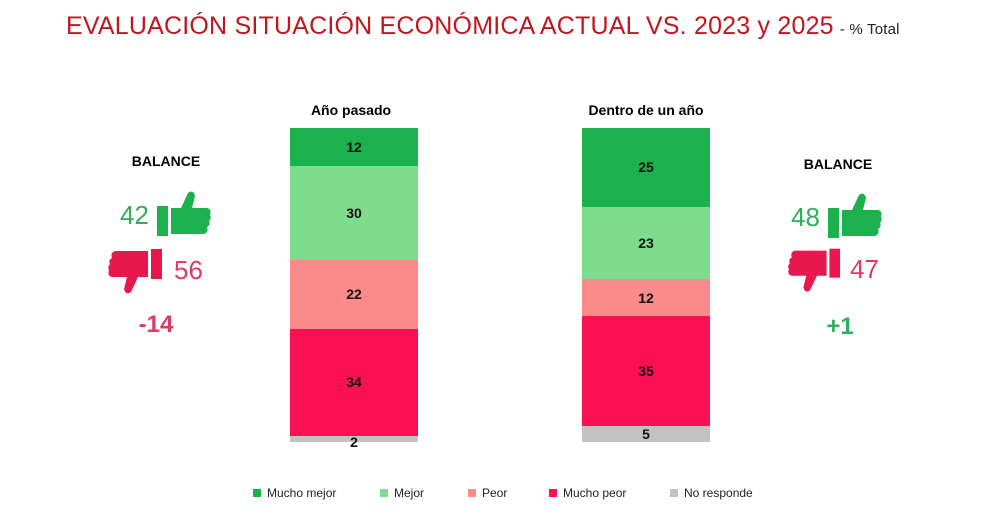 The width and height of the screenshot is (997, 516). I want to click on bar-label-1: Dentro de un año, so click(646, 110).